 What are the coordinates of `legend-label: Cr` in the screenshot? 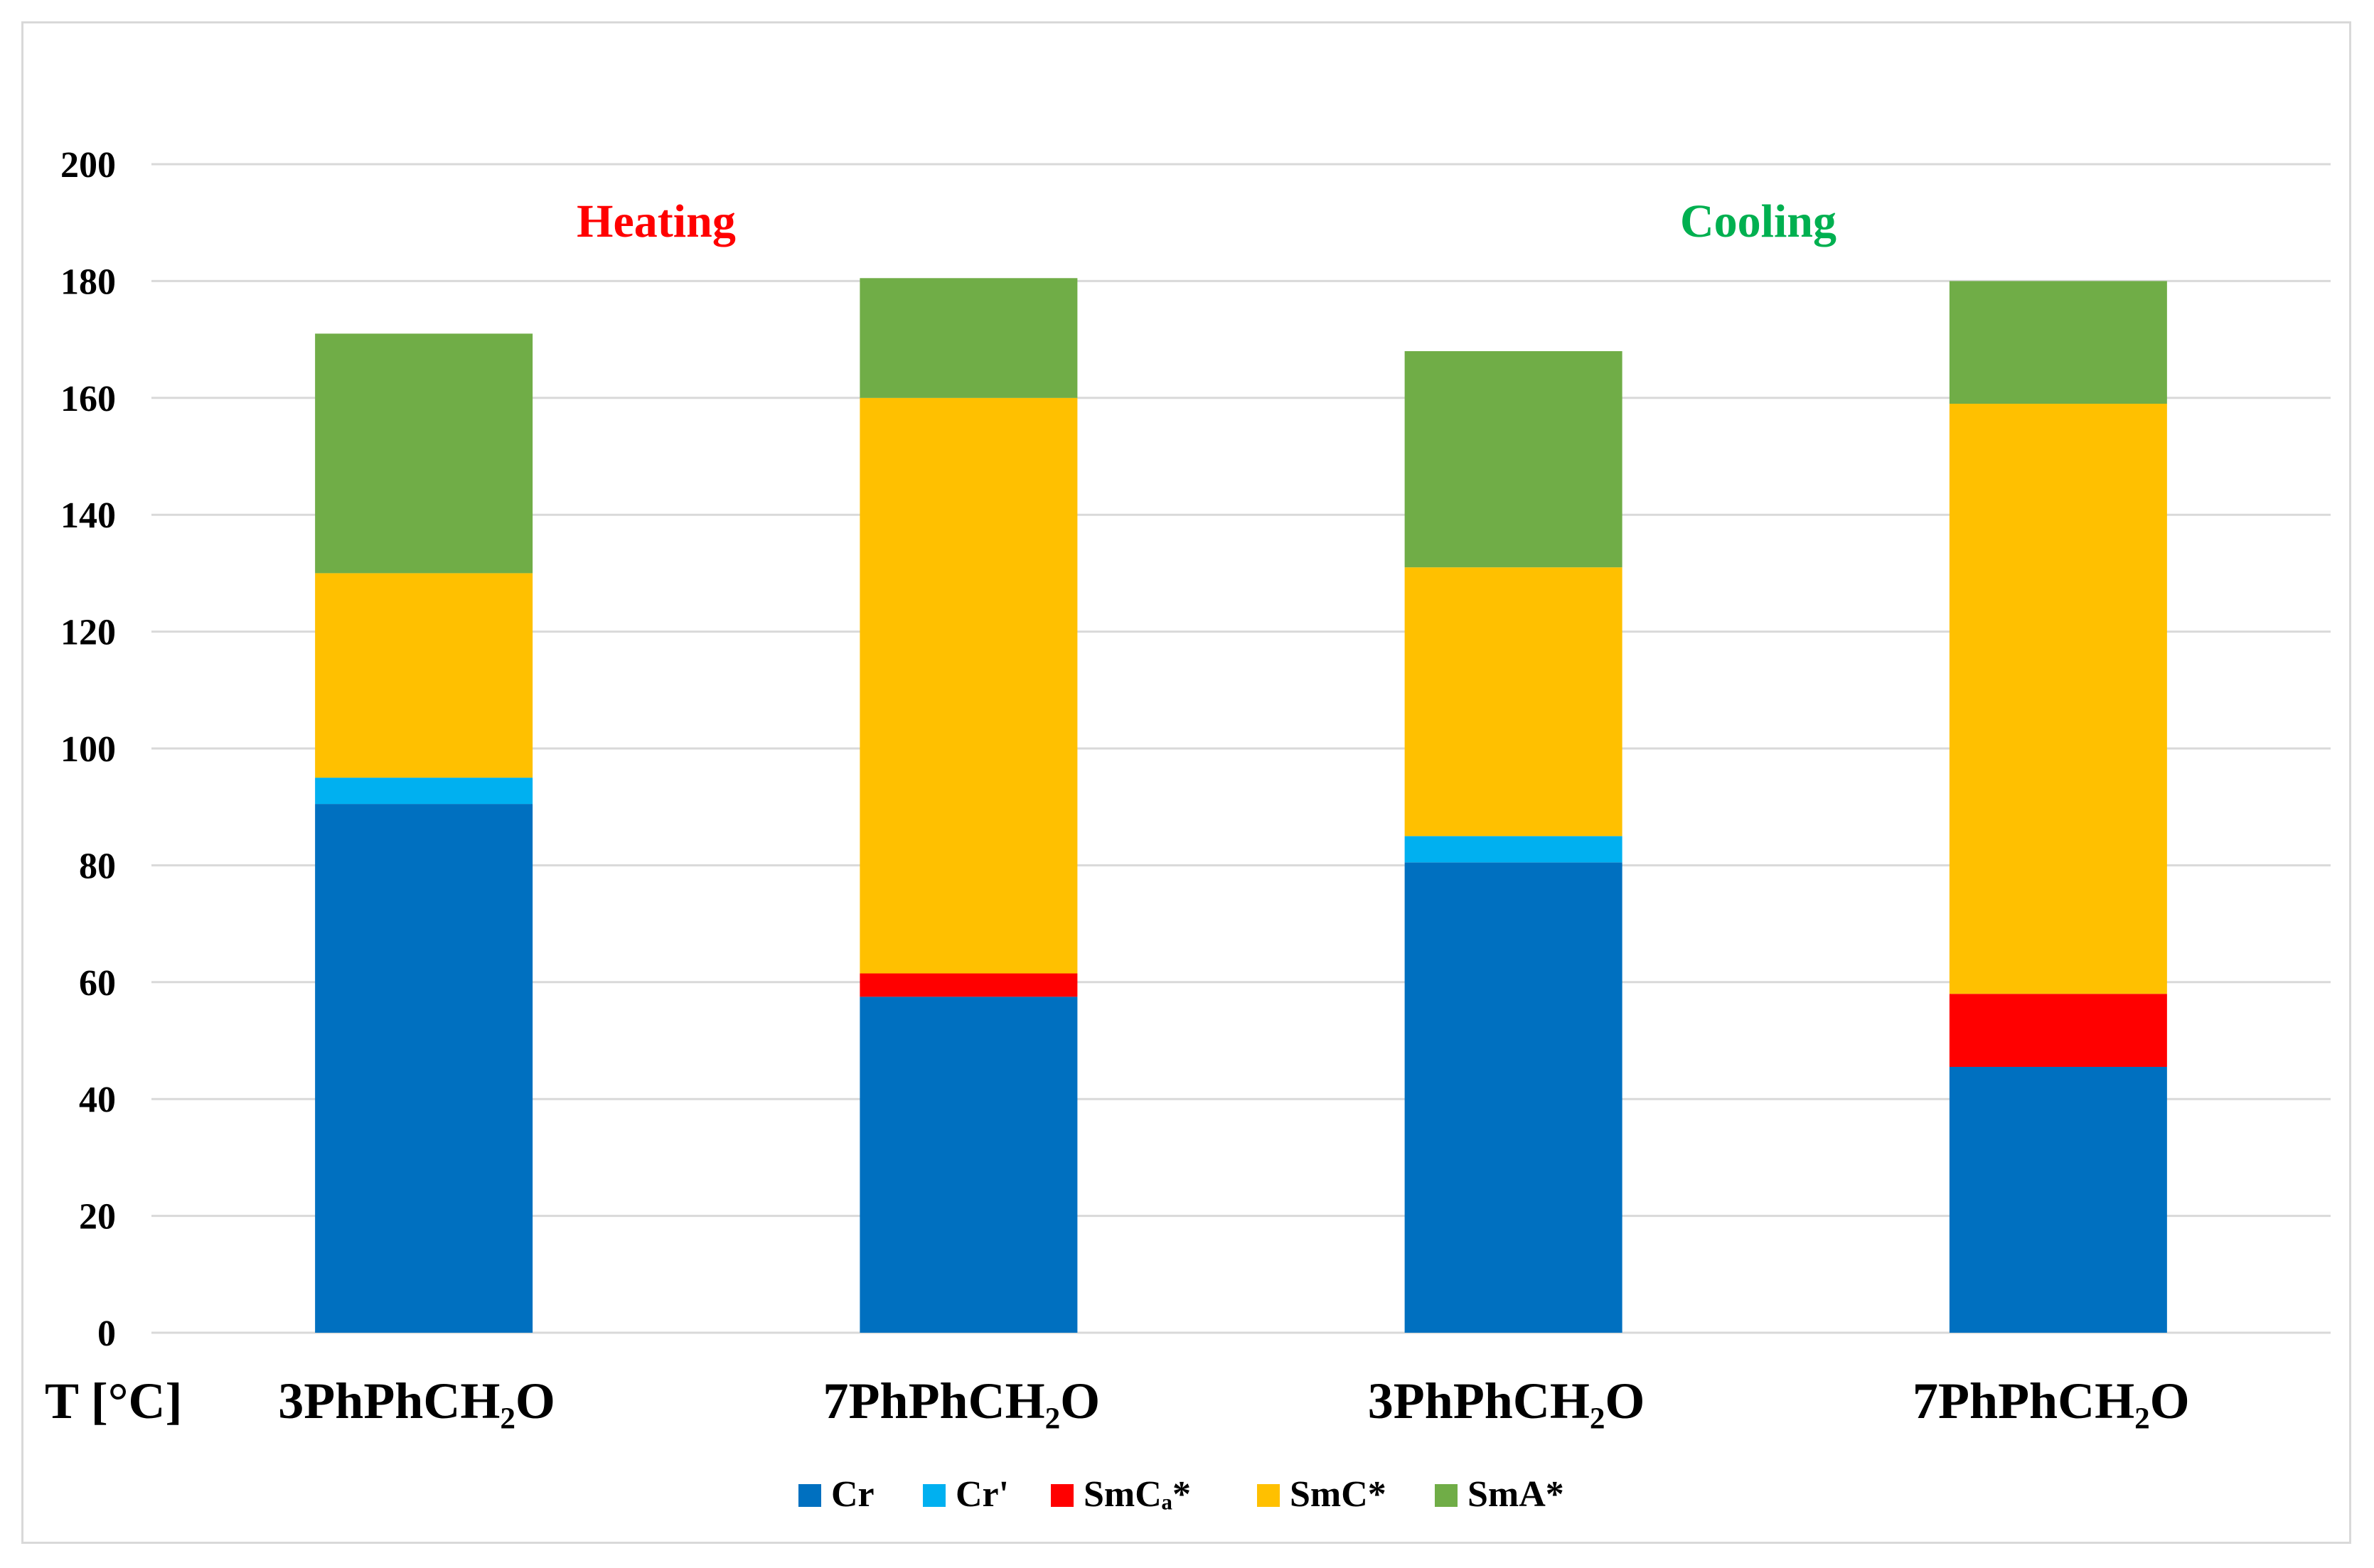 It's located at (853, 1494).